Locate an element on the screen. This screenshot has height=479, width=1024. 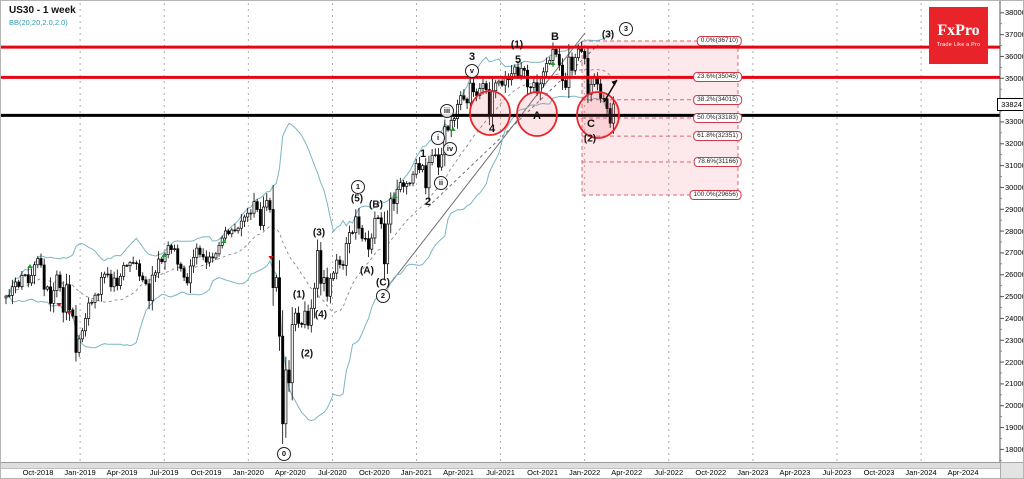
price-axis-label: 20000 is located at coordinates (1014, 406).